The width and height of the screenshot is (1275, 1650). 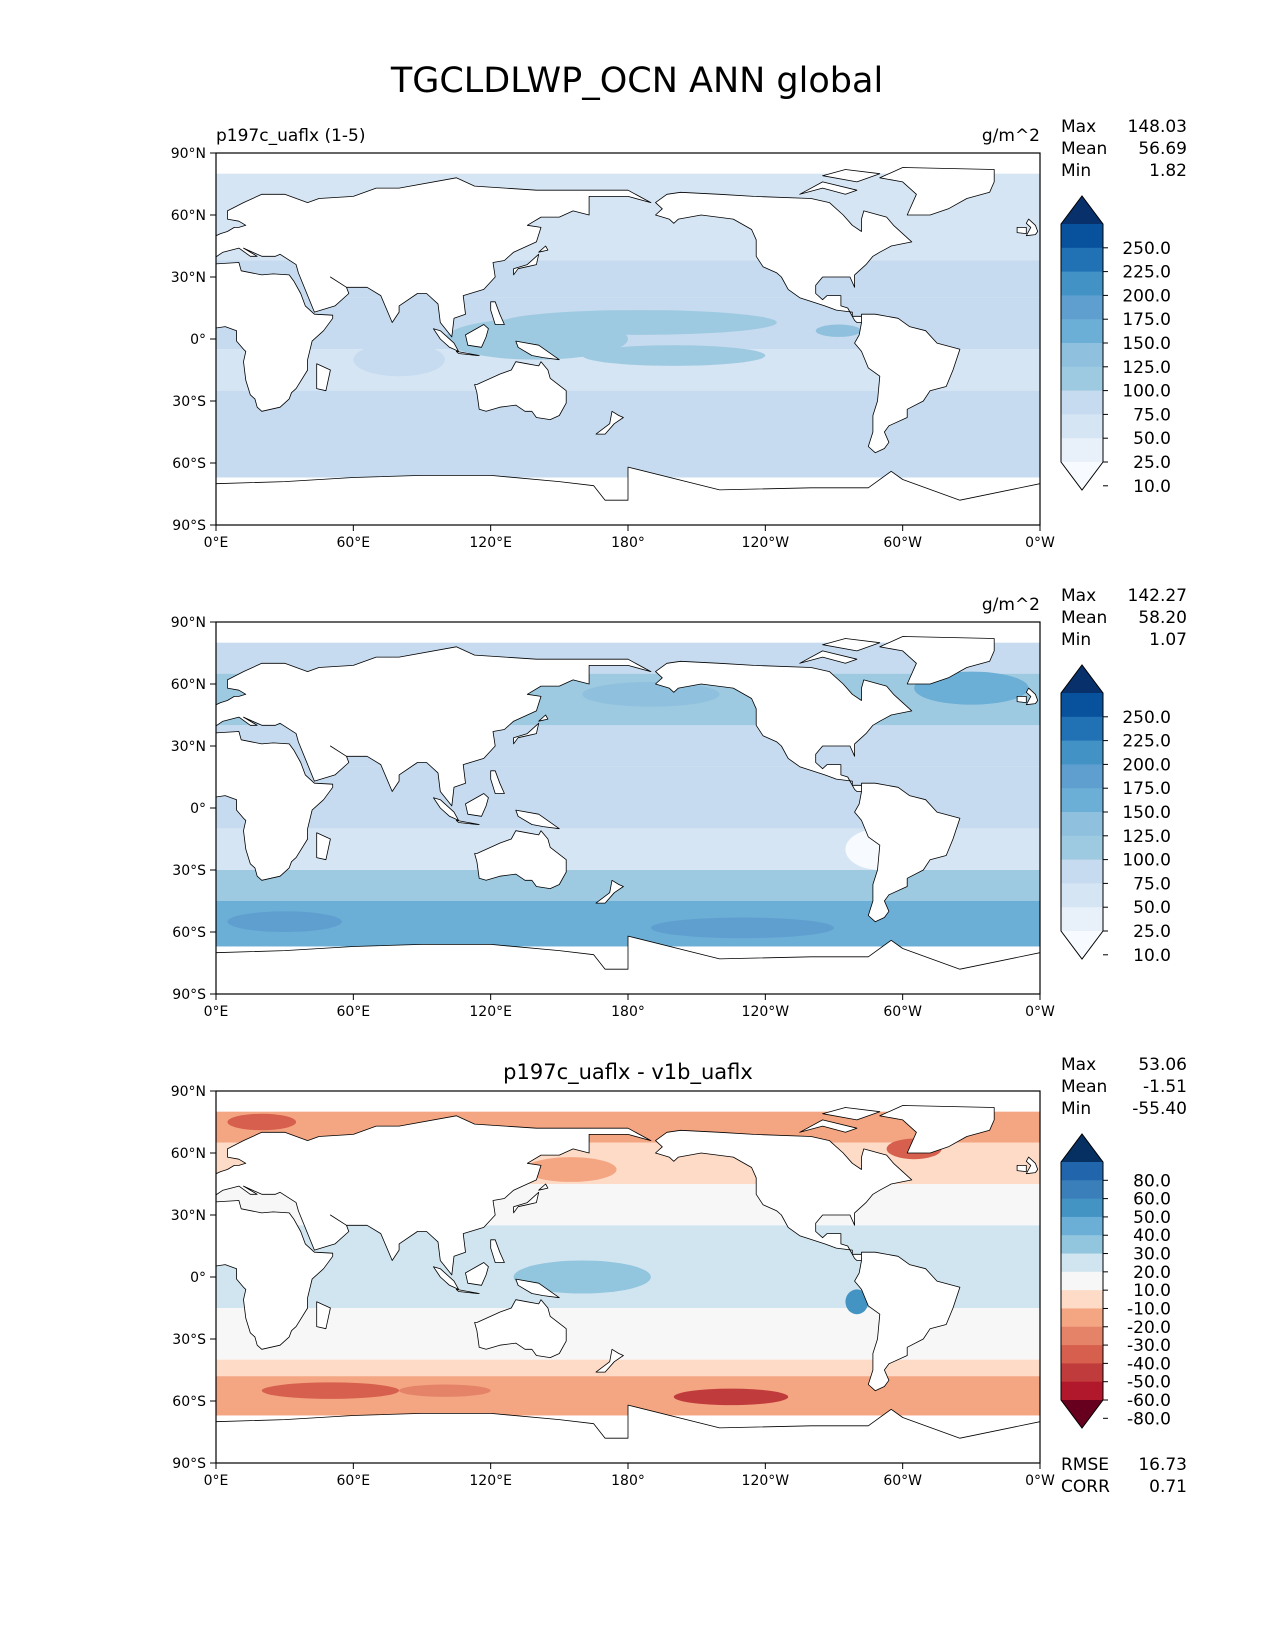 I want to click on stat-label: Mean, so click(x=1084, y=618).